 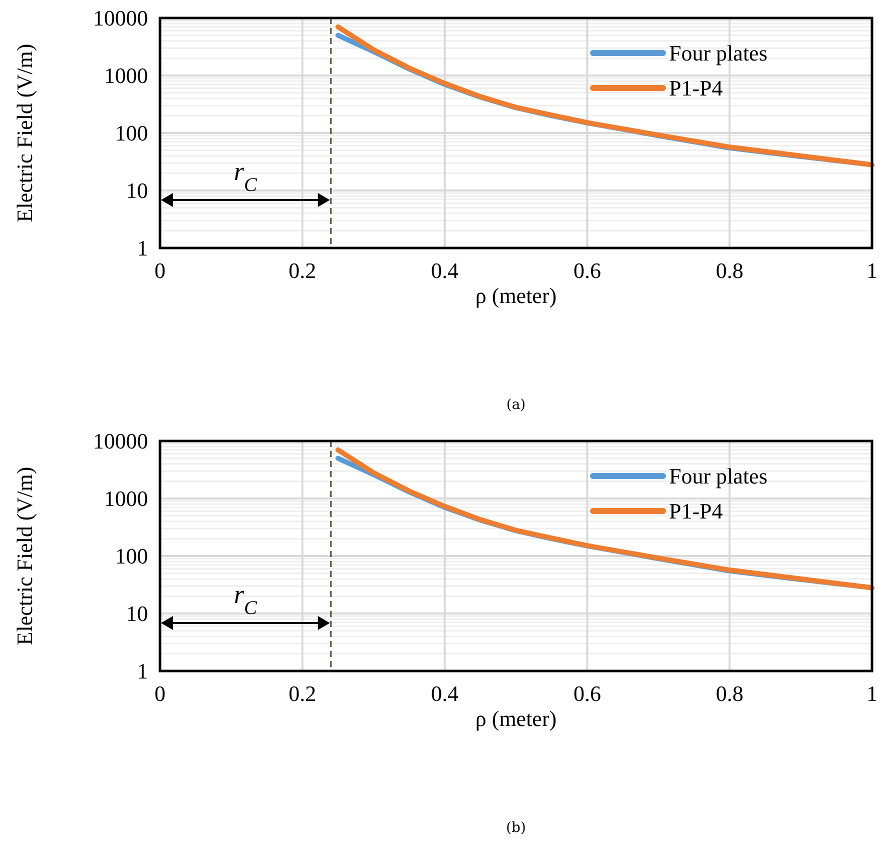 What do you see at coordinates (516, 828) in the screenshot?
I see `text: (b)` at bounding box center [516, 828].